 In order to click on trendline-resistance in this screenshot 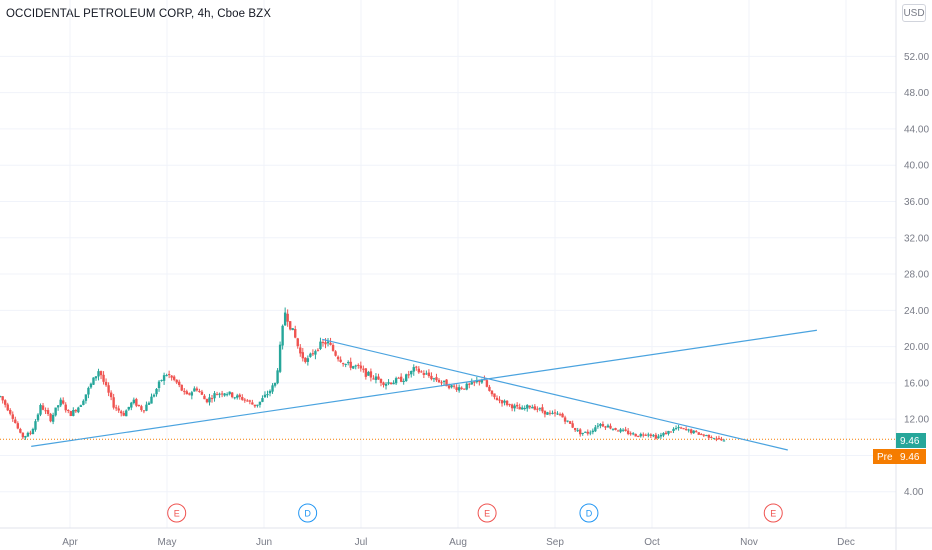, I will do `click(555, 394)`.